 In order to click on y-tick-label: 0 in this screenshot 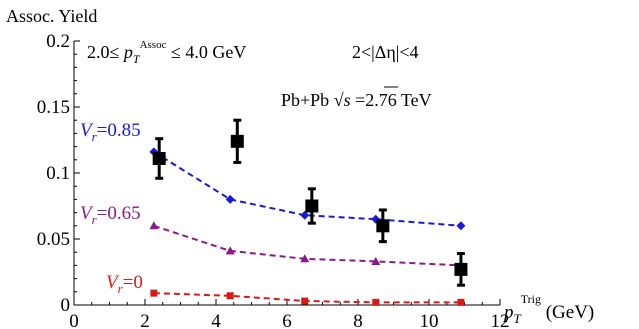, I will do `click(66, 305)`.